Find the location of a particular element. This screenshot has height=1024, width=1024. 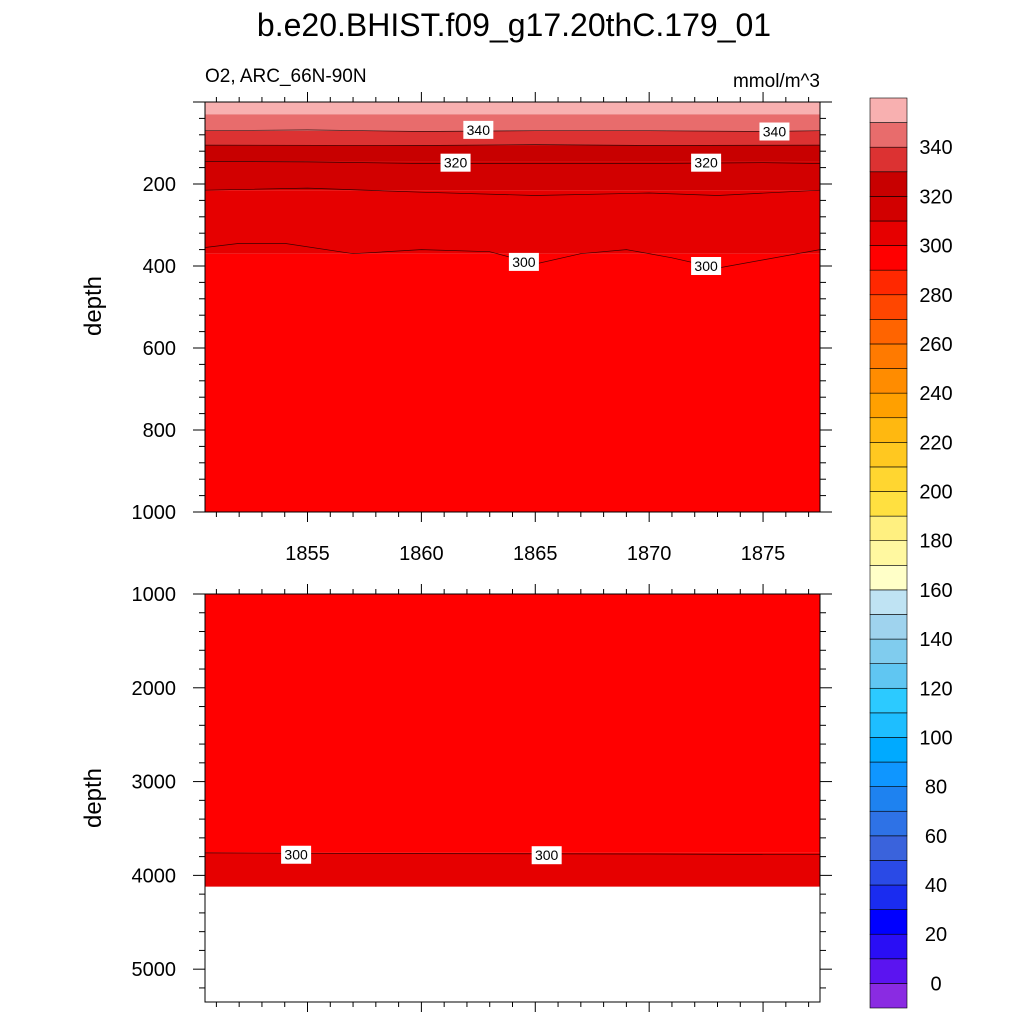

colorbar-tick-label: 340 is located at coordinates (935, 148).